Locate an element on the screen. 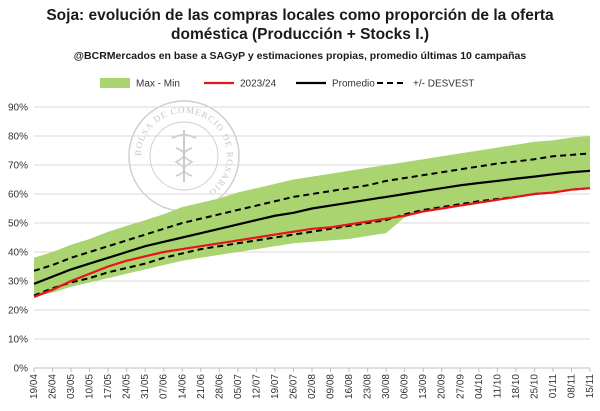  y-tick-label: 90% is located at coordinates (18, 108).